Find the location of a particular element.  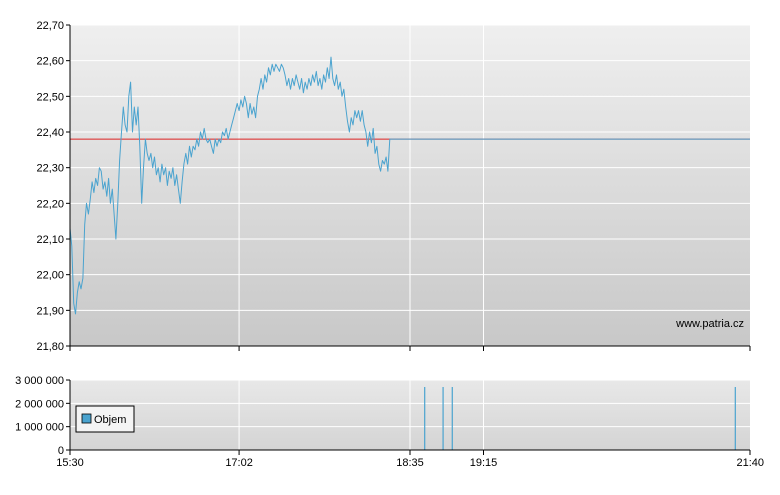

volume-x-ticks: 15:30 17:02 18:35 19:15 21:40 is located at coordinates (410, 459).